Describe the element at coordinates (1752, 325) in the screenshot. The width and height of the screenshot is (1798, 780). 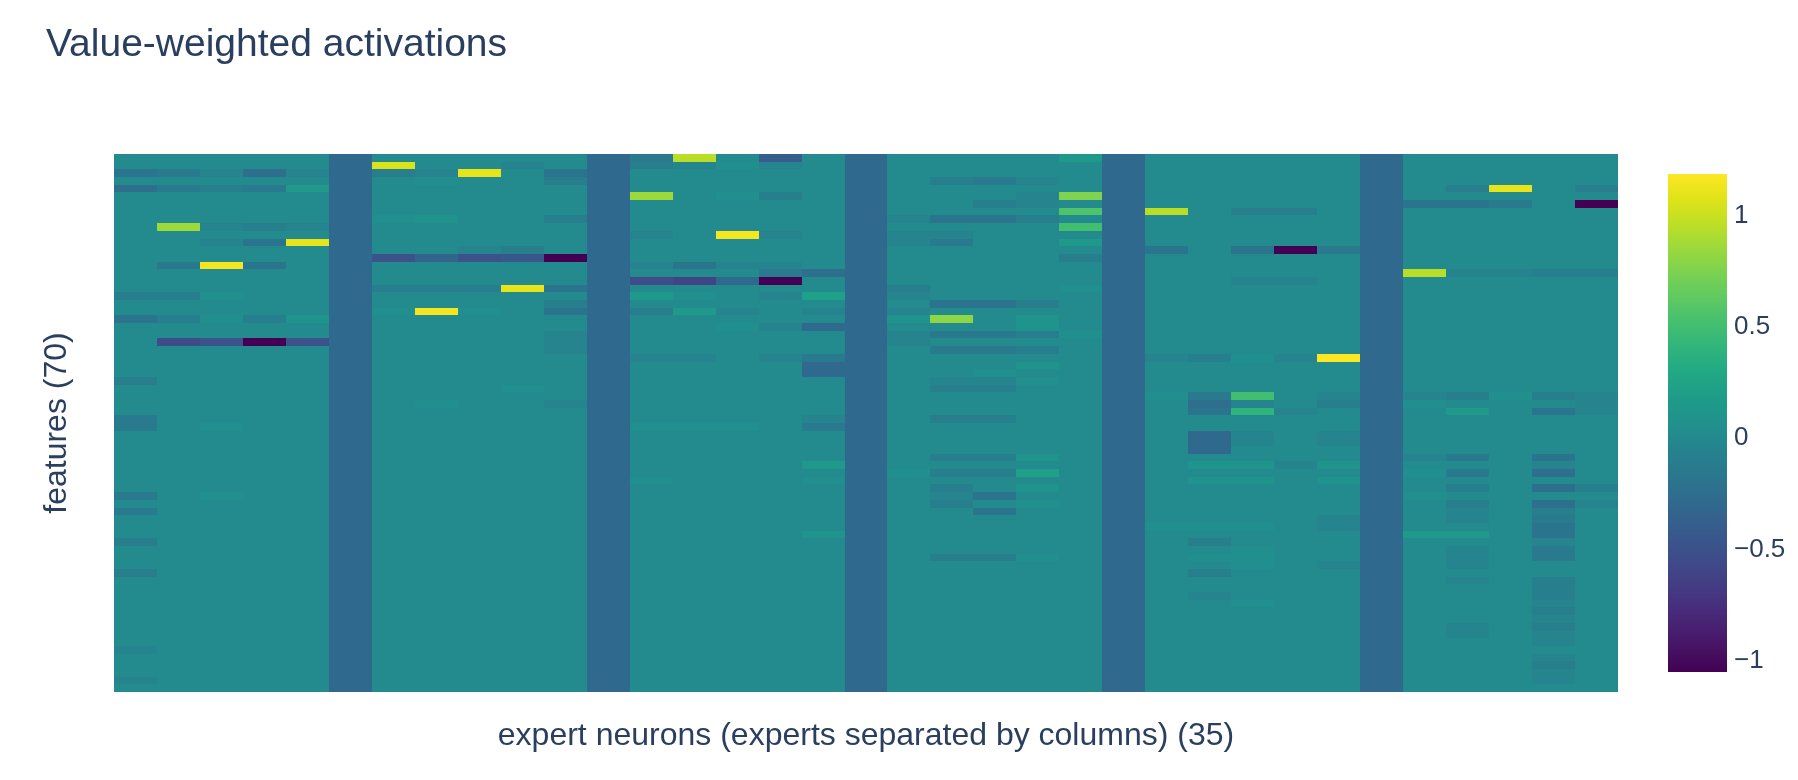
I see `color-bar-label: 0.5` at that location.